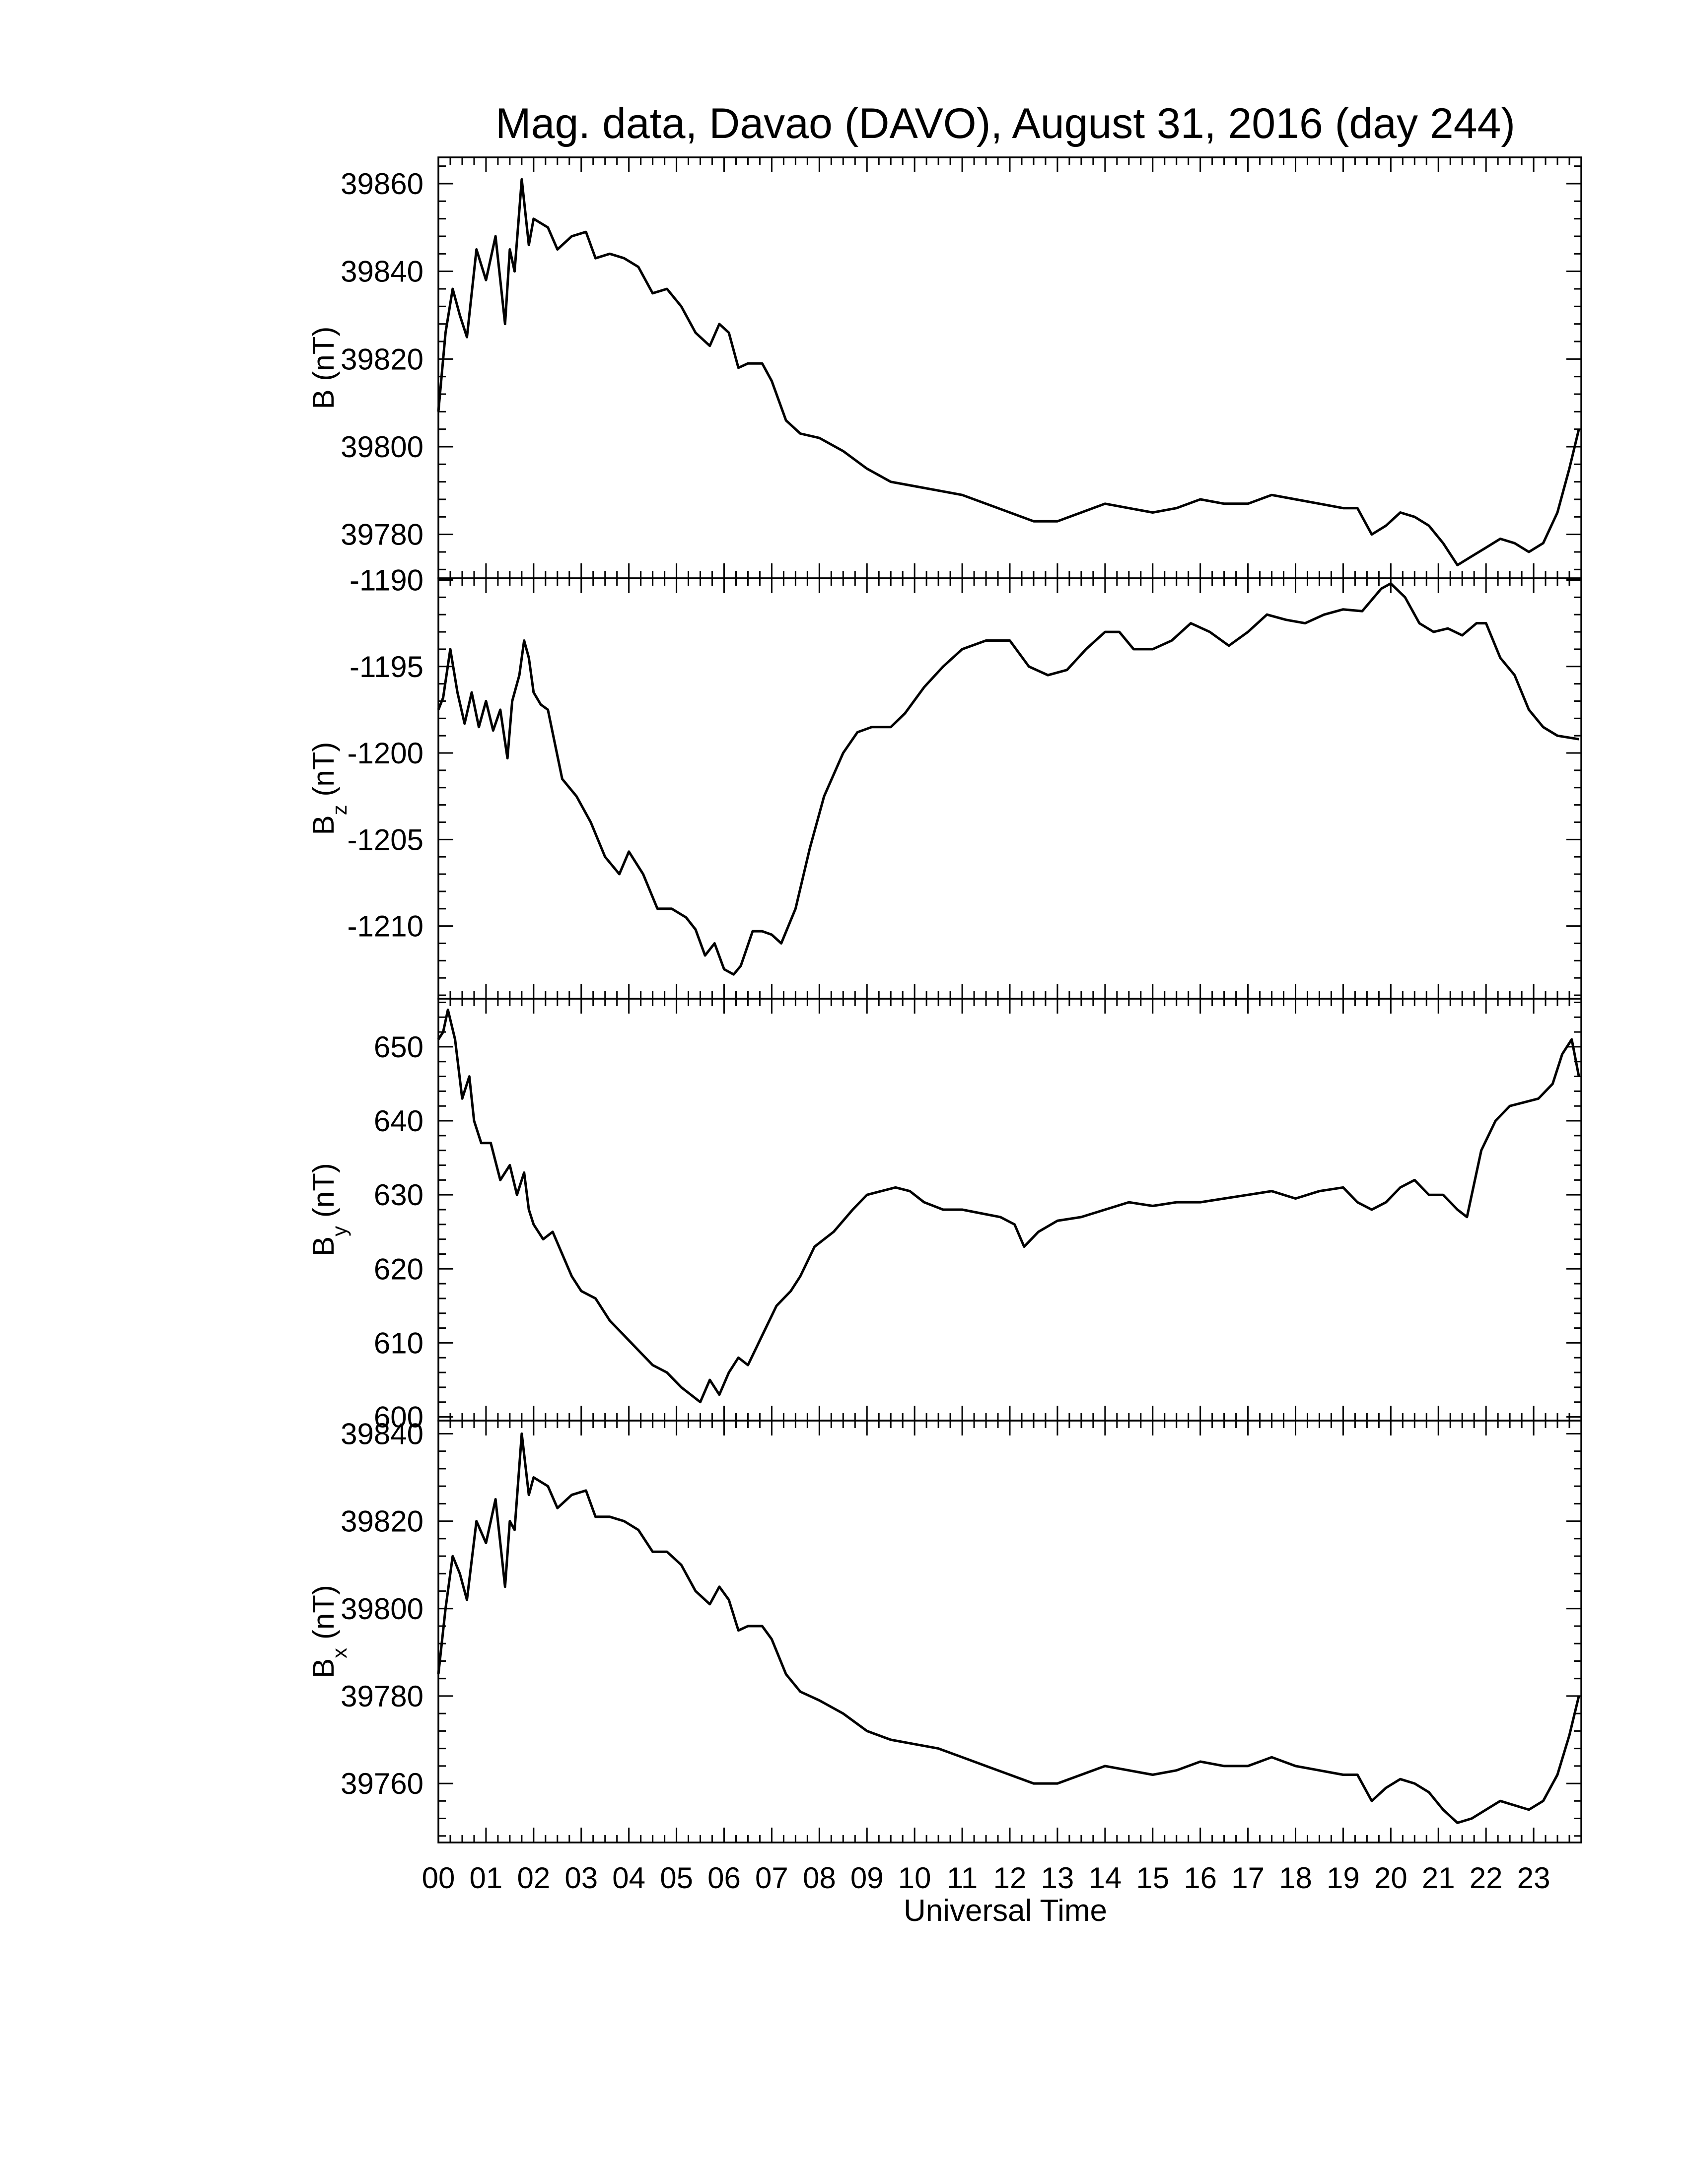 This screenshot has height=2184, width=1688. Describe the element at coordinates (398, 1047) in the screenshot. I see `y-tick-label: 650` at that location.